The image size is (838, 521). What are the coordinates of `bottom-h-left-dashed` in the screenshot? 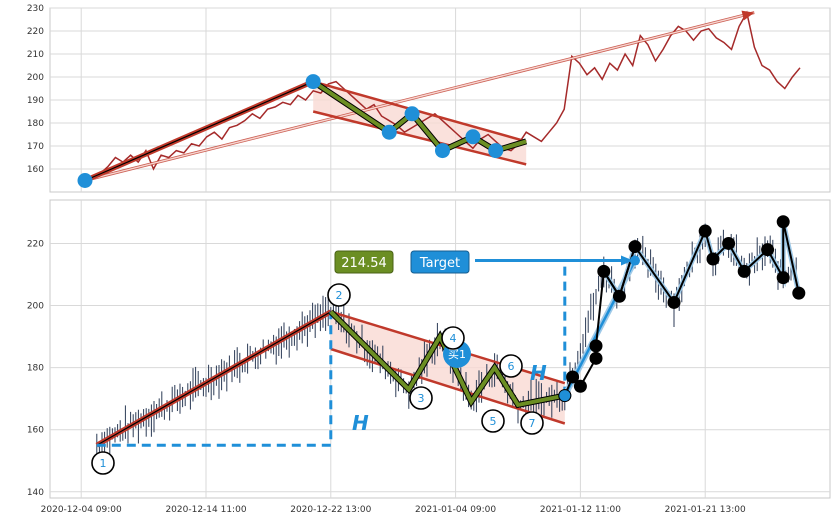 It's located at (214, 379).